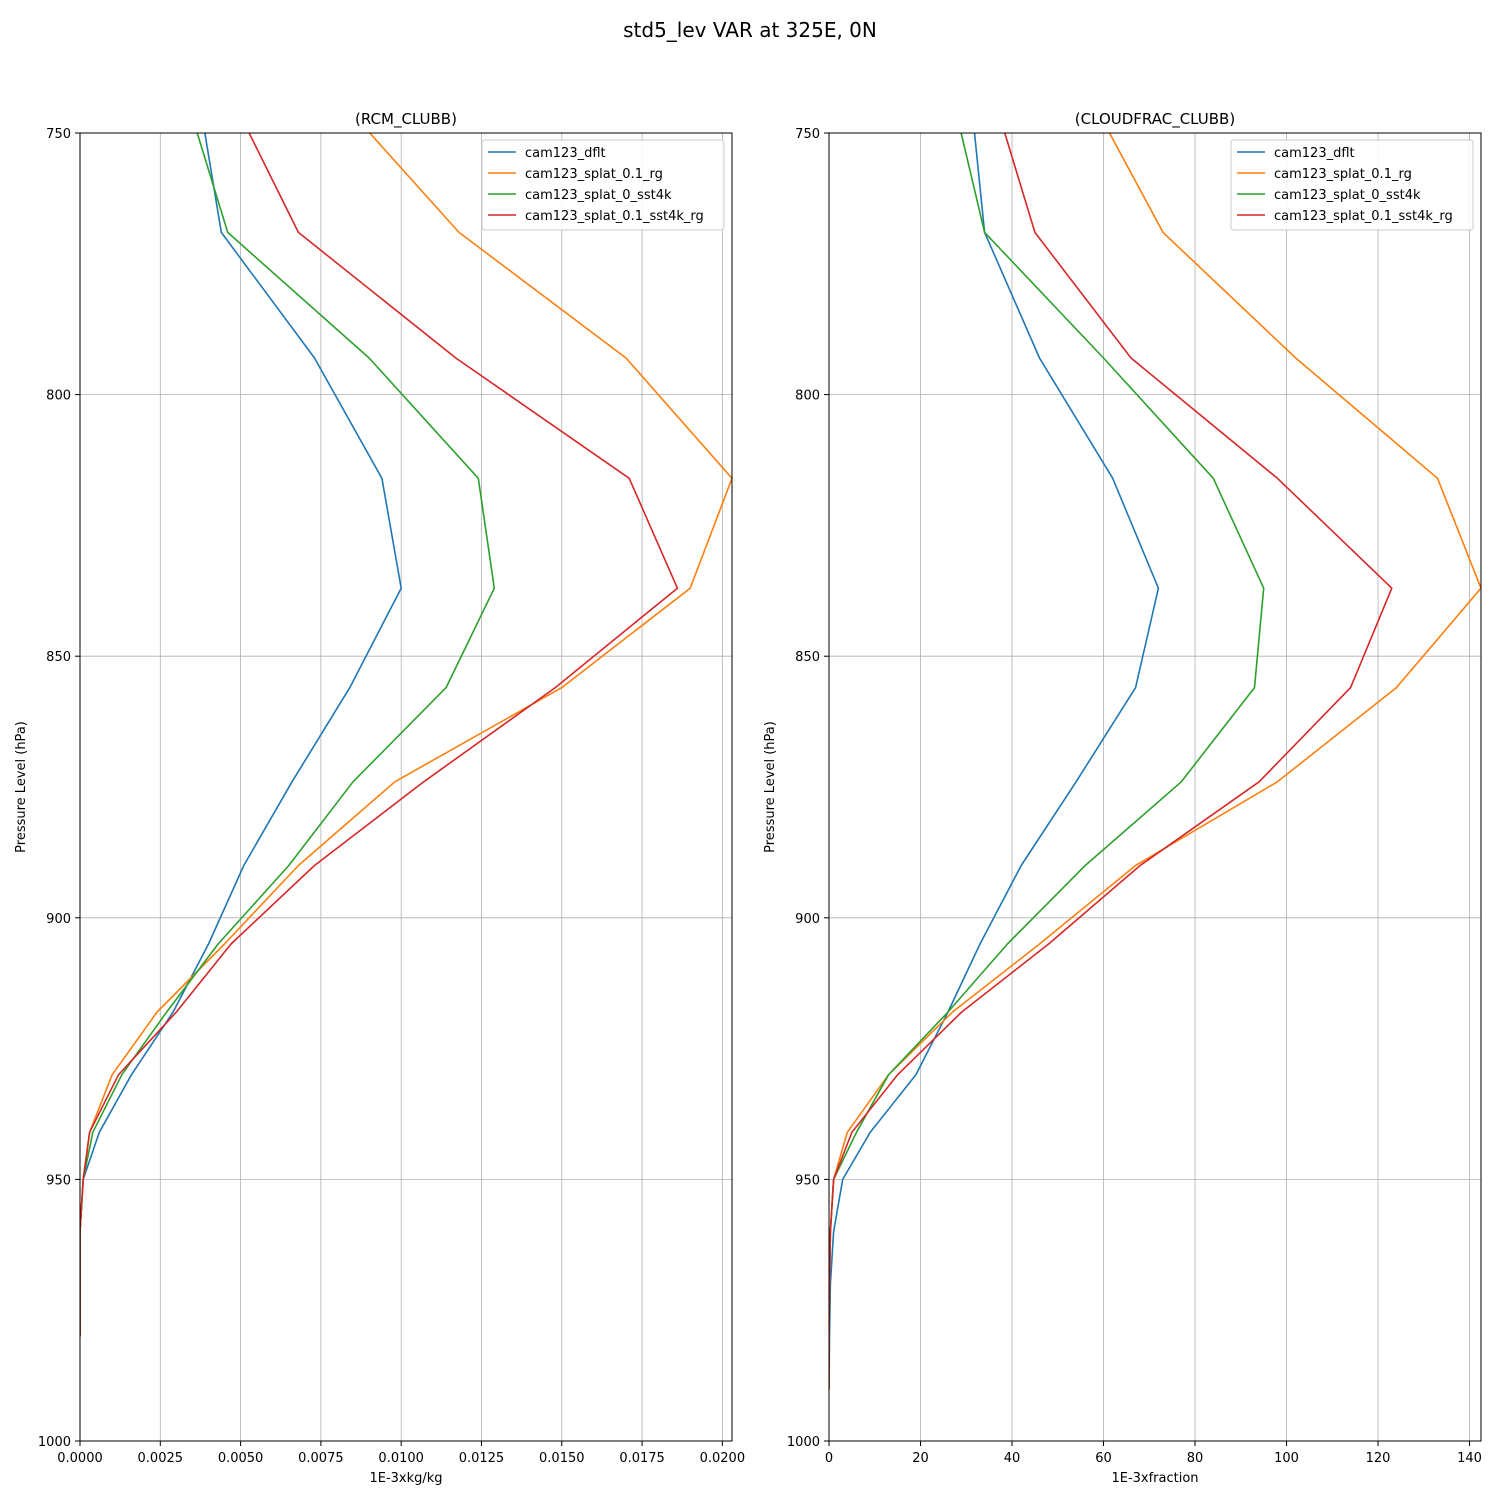 This screenshot has height=1500, width=1500. I want to click on panel-title: (CLOUDFRAC_CLUBB), so click(1155, 119).